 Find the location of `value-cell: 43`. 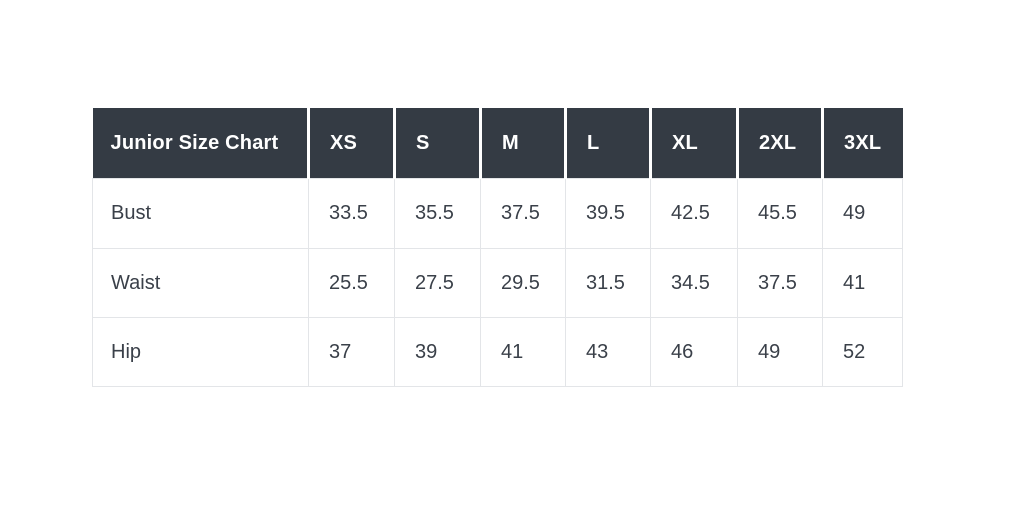

value-cell: 43 is located at coordinates (608, 352).